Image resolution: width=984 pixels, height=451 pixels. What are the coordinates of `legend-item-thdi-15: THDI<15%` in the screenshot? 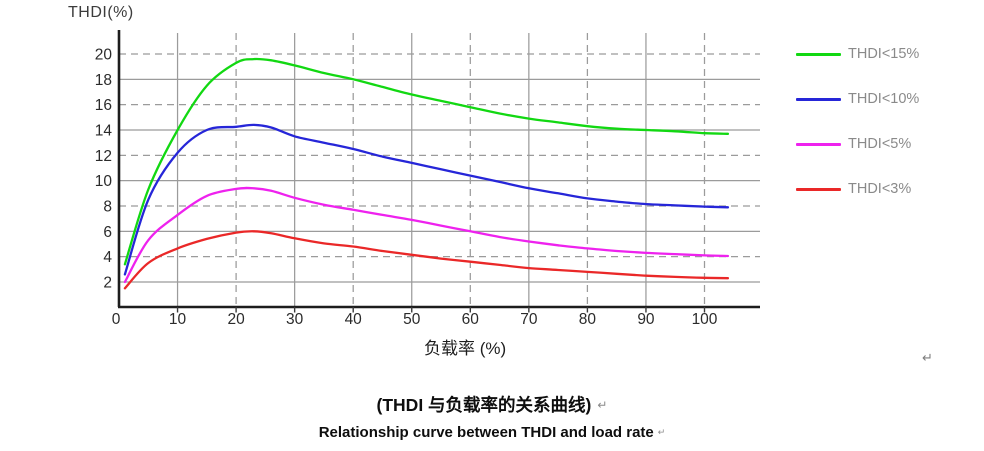 It's located at (886, 54).